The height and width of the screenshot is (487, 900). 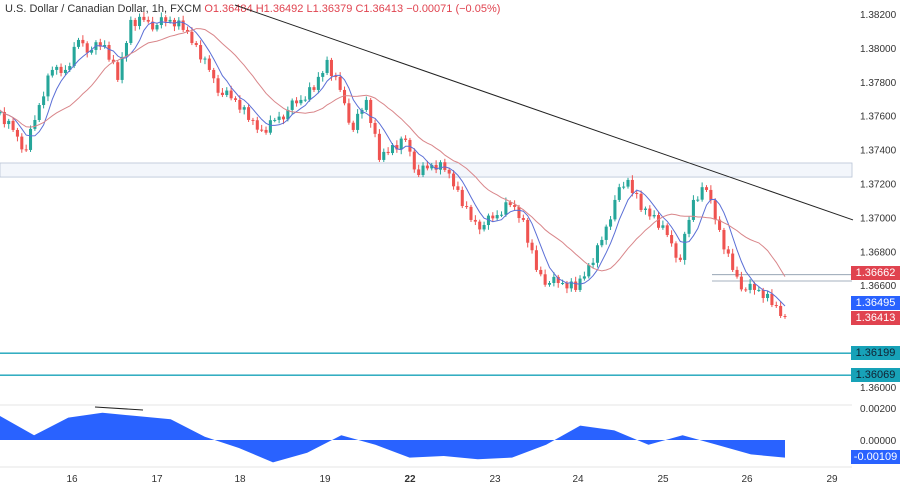 What do you see at coordinates (392, 437) in the screenshot?
I see `oscillator-area` at bounding box center [392, 437].